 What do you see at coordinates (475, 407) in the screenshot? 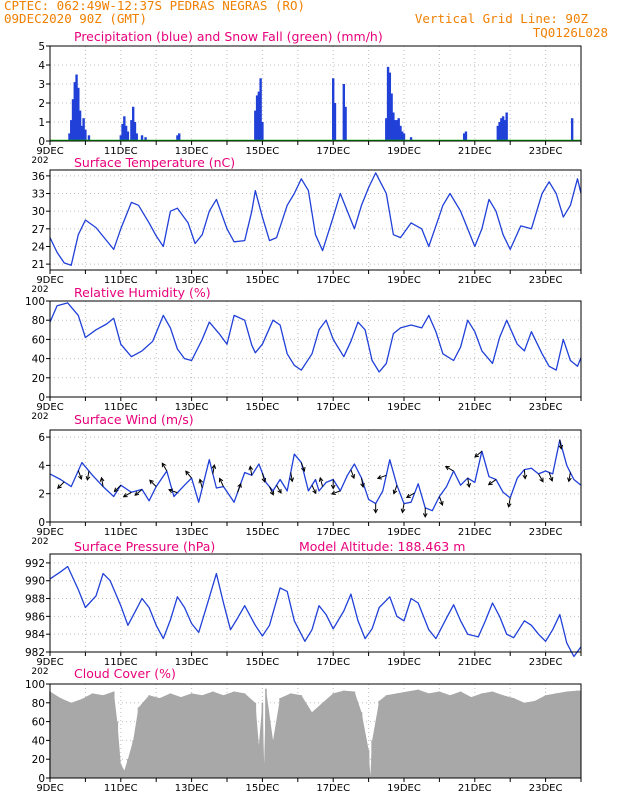
I see `humidity-x-tick-label: 21DEC` at bounding box center [475, 407].